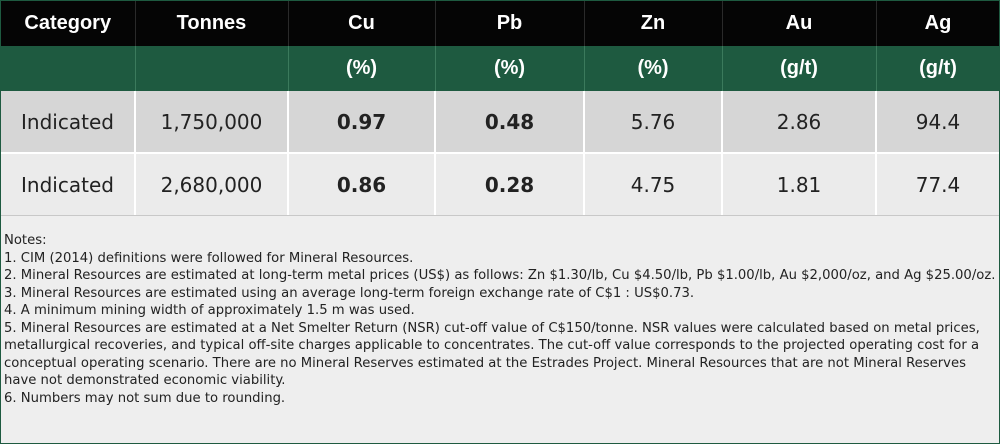  What do you see at coordinates (25, 240) in the screenshot?
I see `notes-title: Notes:` at bounding box center [25, 240].